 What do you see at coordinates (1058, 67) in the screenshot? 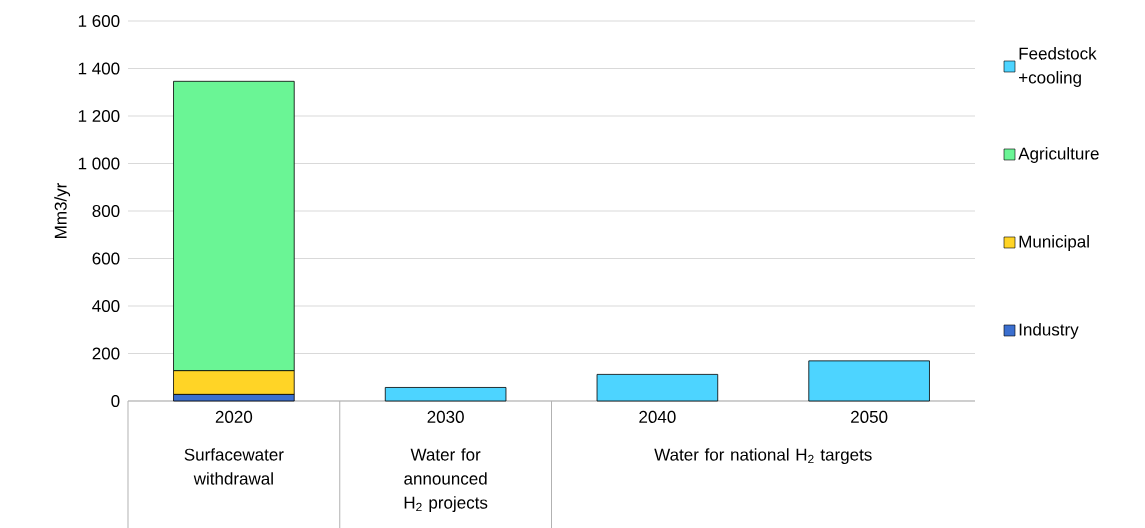
I see `legend-label: Feedstock +cooling` at bounding box center [1058, 67].